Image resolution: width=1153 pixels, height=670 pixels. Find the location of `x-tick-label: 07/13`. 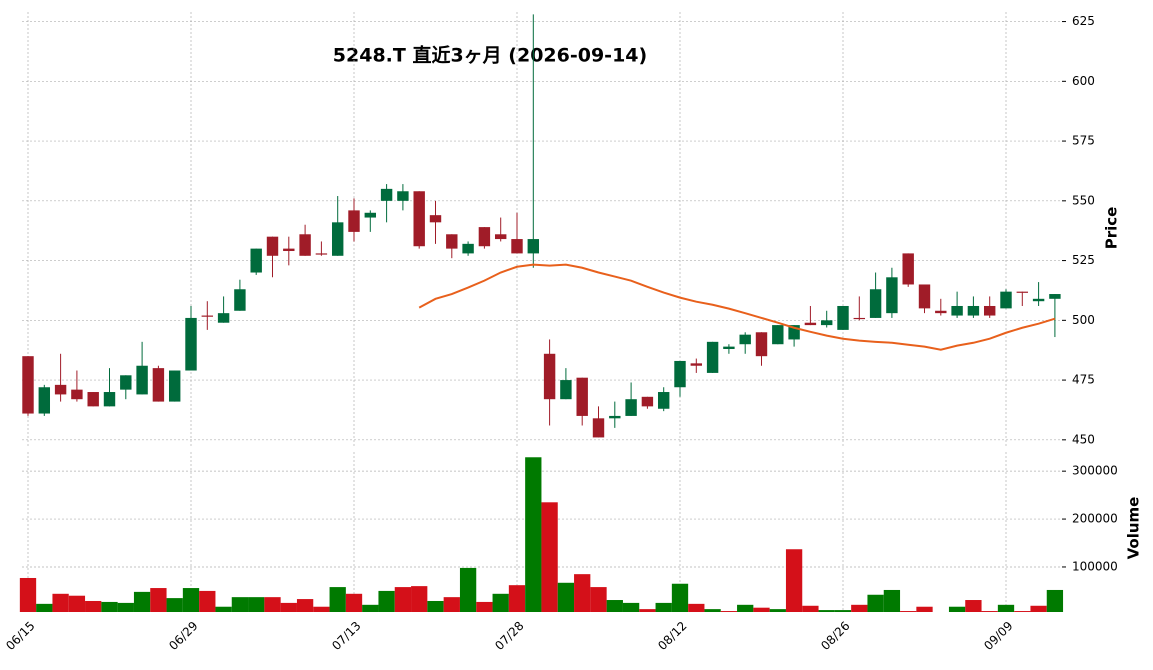

x-tick-label: 07/13 is located at coordinates (346, 636).